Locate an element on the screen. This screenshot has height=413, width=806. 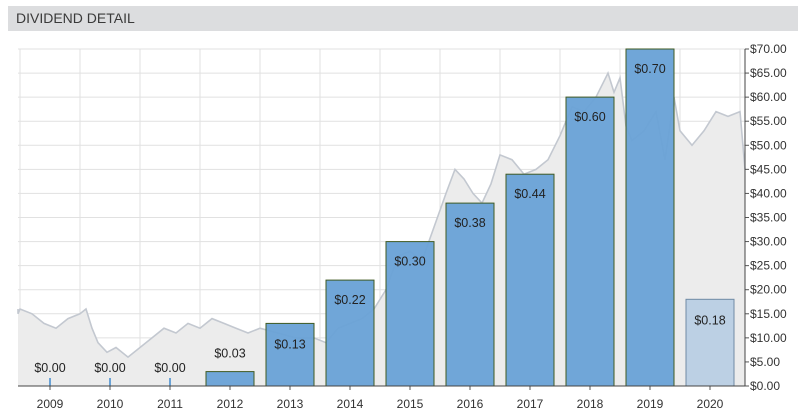
bar-value-label: $0.03 is located at coordinates (229, 354).